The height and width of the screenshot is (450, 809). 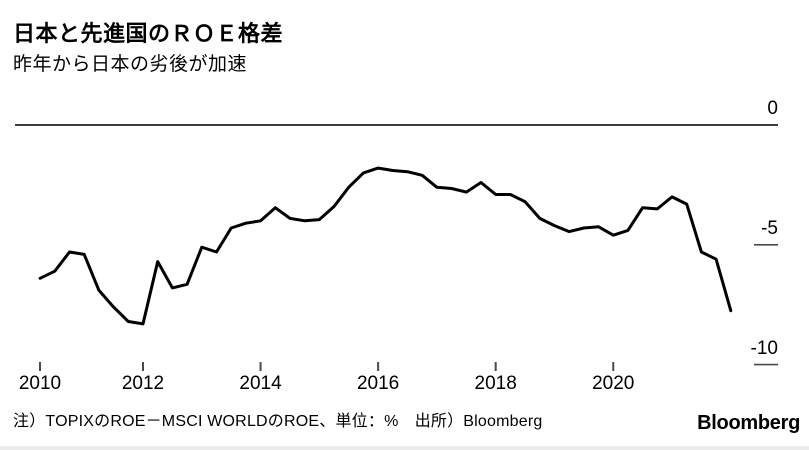 I want to click on y-axis-tick-label-0: 0, so click(x=772, y=108).